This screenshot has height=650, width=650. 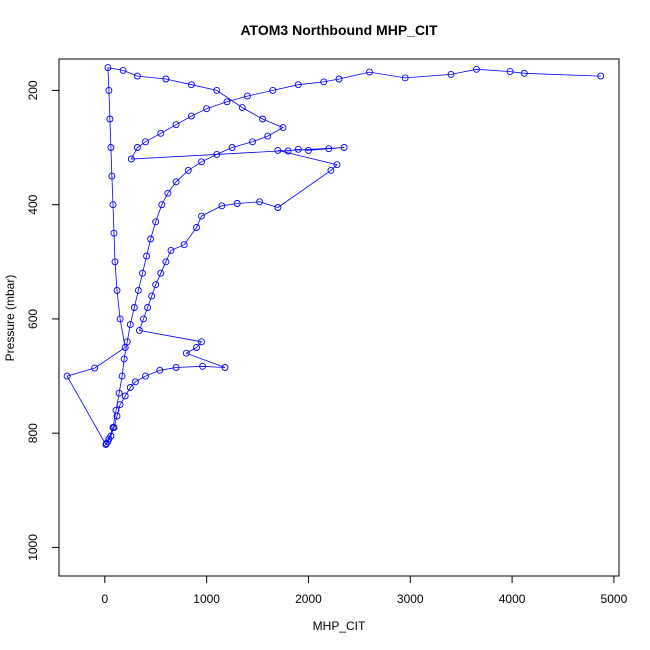 What do you see at coordinates (104, 599) in the screenshot?
I see `x-tick-label: 0` at bounding box center [104, 599].